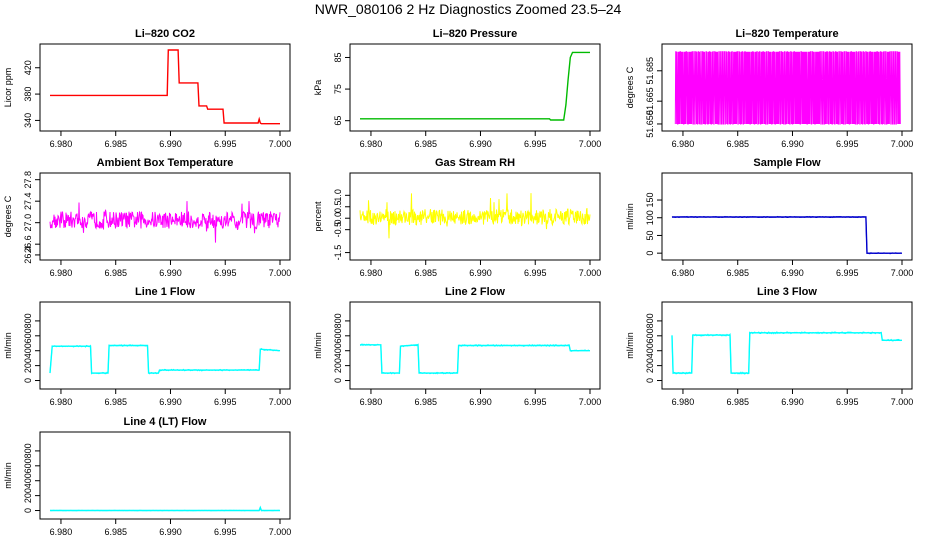 The image size is (936, 540). What do you see at coordinates (787, 163) in the screenshot?
I see `panel-title: Sample Flow` at bounding box center [787, 163].